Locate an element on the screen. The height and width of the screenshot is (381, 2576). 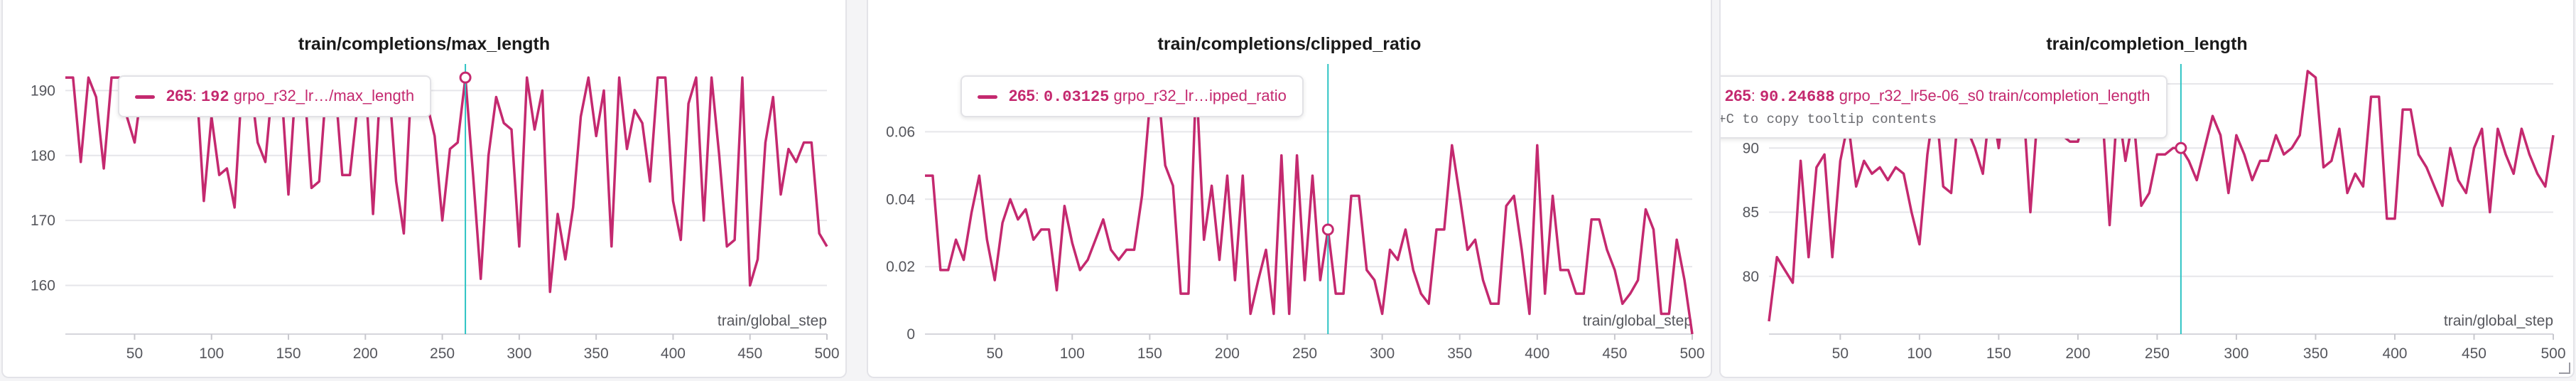
y-tick-label: 190 is located at coordinates (43, 90).